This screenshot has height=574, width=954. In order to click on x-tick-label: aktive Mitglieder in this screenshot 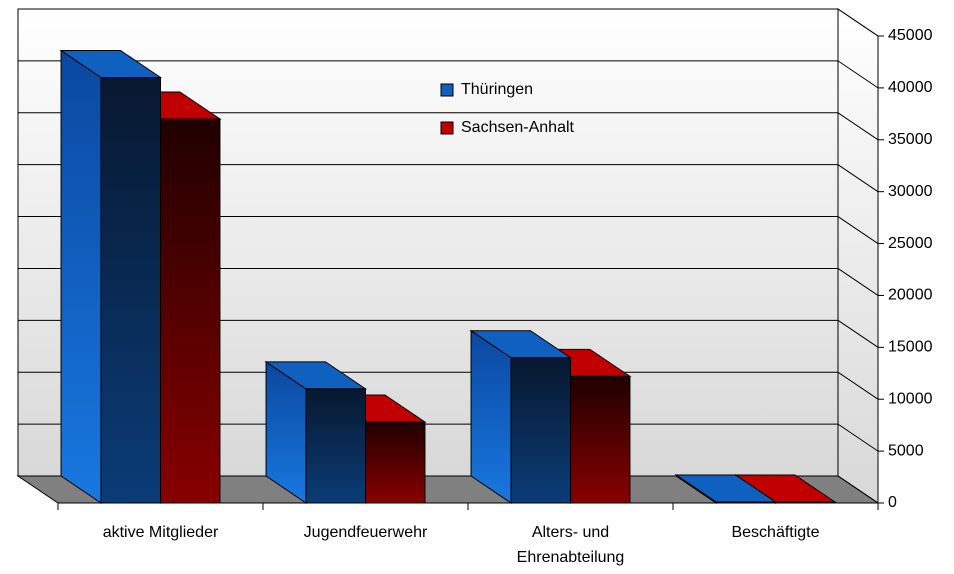, I will do `click(160, 532)`.